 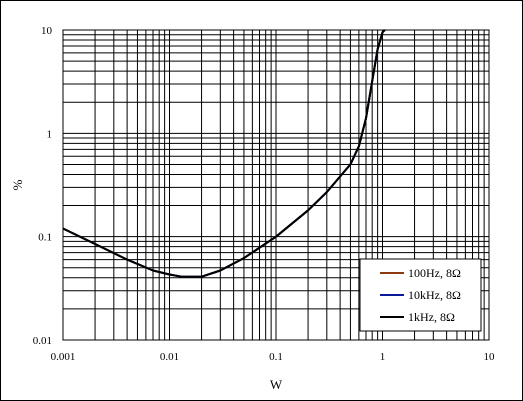 What do you see at coordinates (276, 384) in the screenshot?
I see `x-axis-label: W` at bounding box center [276, 384].